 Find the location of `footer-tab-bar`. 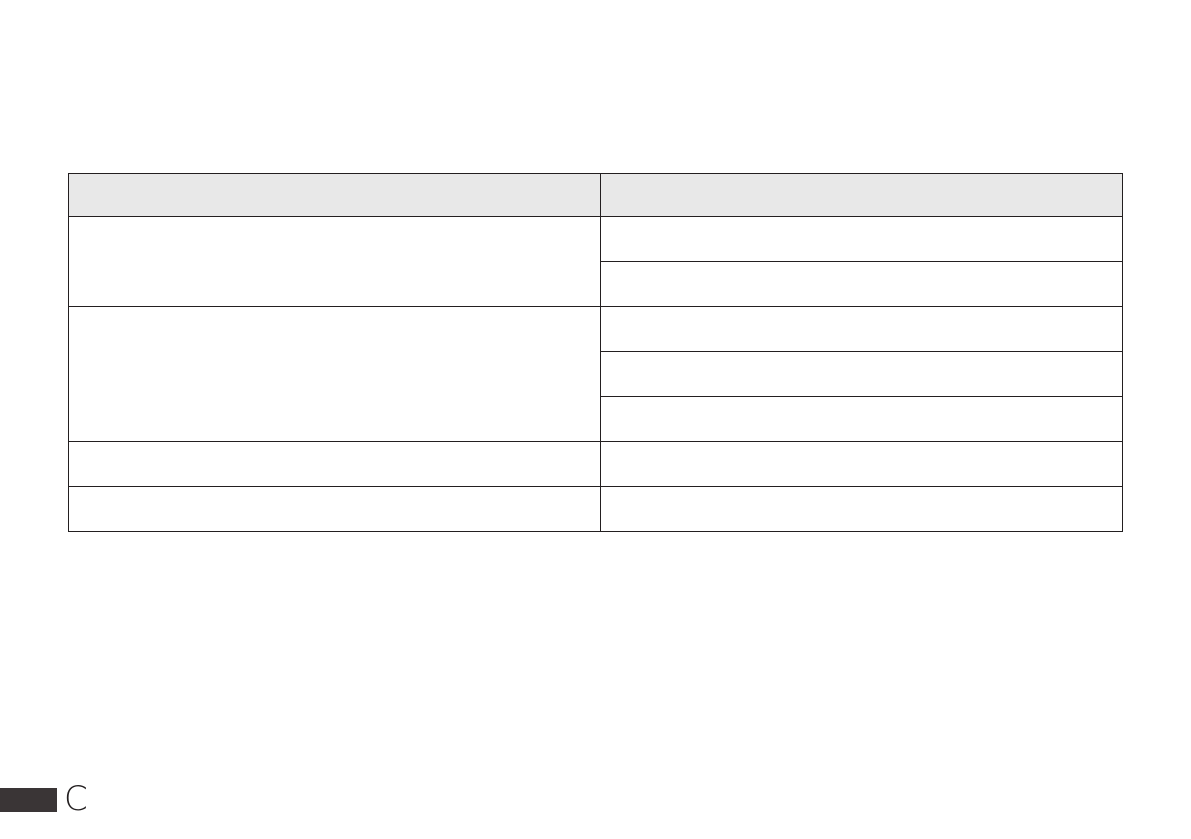

footer-tab-bar is located at coordinates (28, 800).